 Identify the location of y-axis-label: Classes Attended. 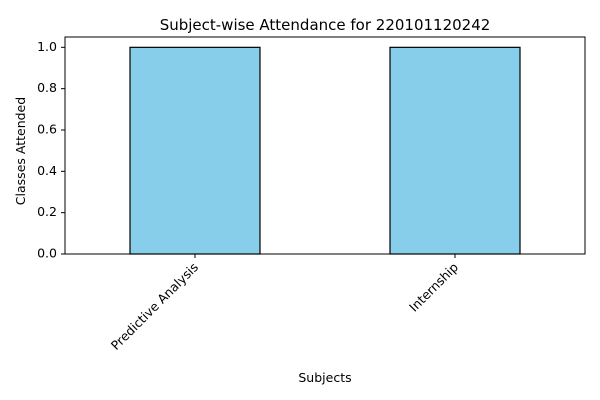
(20, 151).